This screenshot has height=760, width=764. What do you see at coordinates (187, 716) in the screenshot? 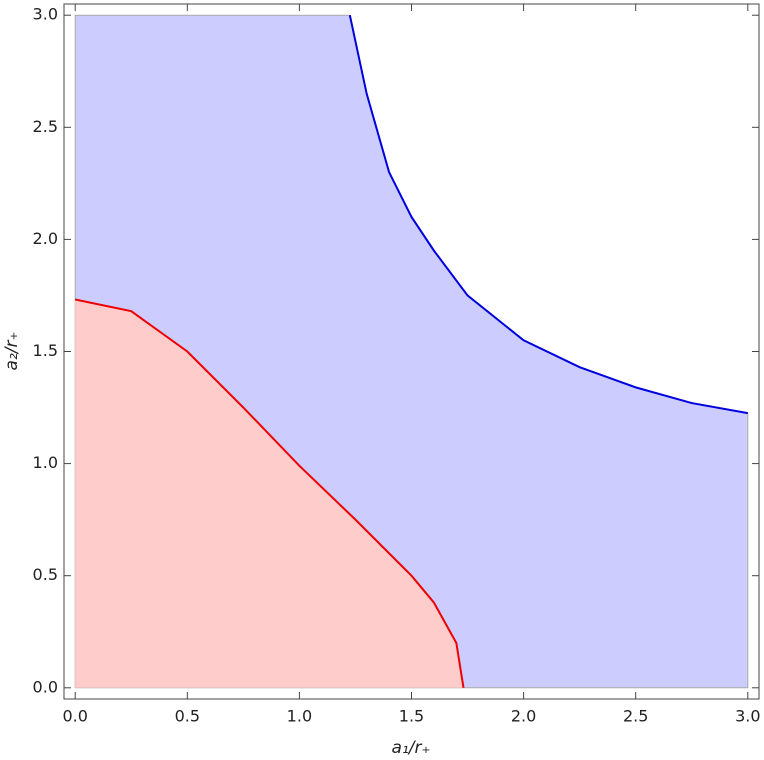
I see `x-tick-label: 0.5` at bounding box center [187, 716].